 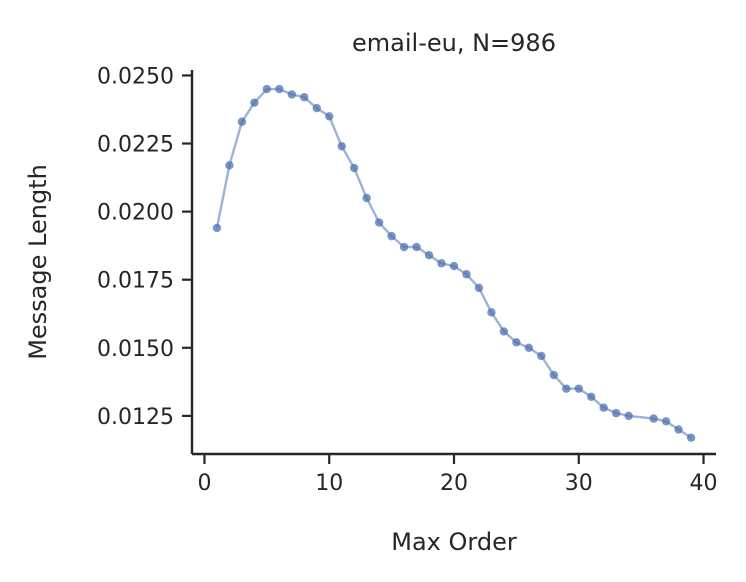 I want to click on x-ticks: 0 10 20 30 40, so click(x=457, y=475).